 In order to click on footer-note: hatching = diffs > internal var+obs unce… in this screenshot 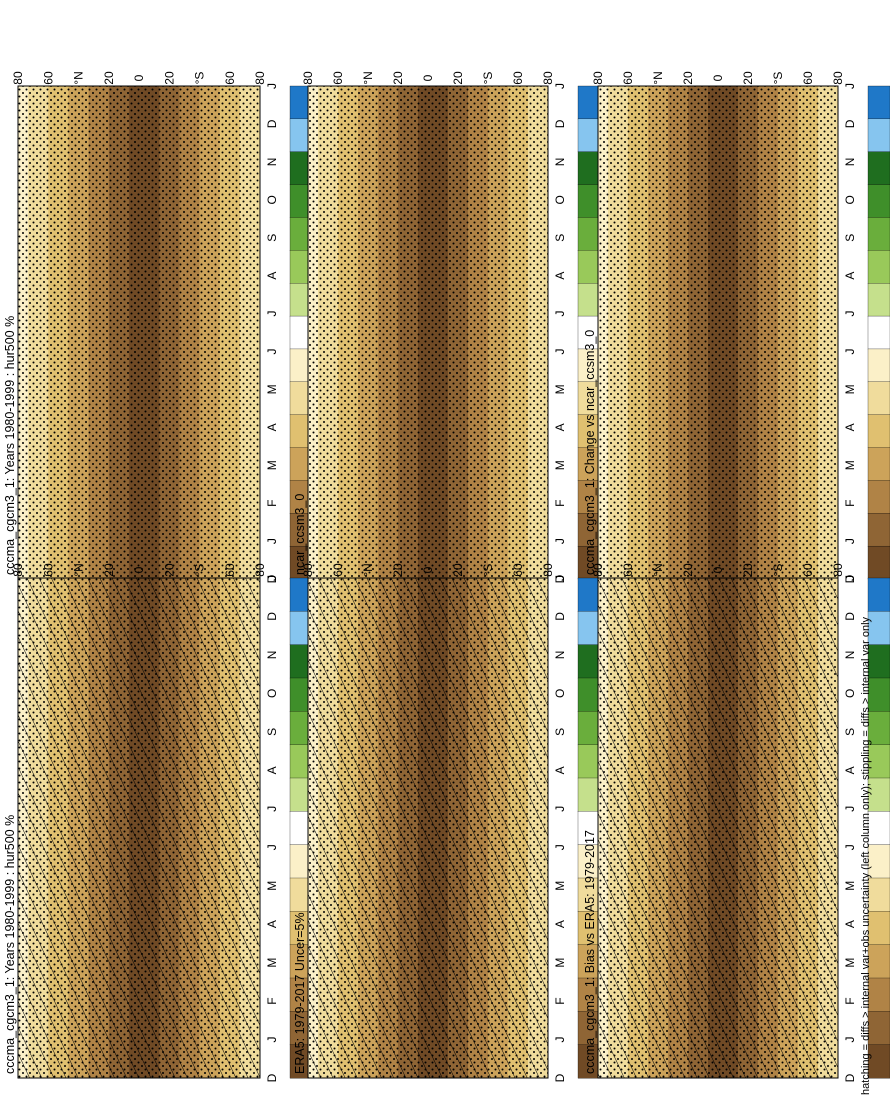, I will do `click(866, 855)`.